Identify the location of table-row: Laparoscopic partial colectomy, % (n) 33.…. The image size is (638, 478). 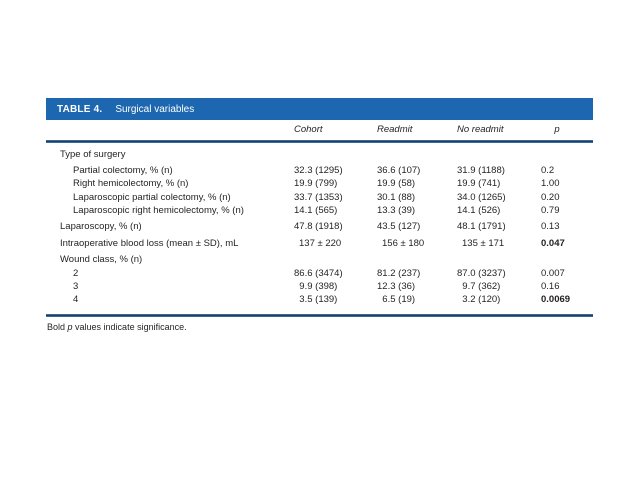
(319, 197).